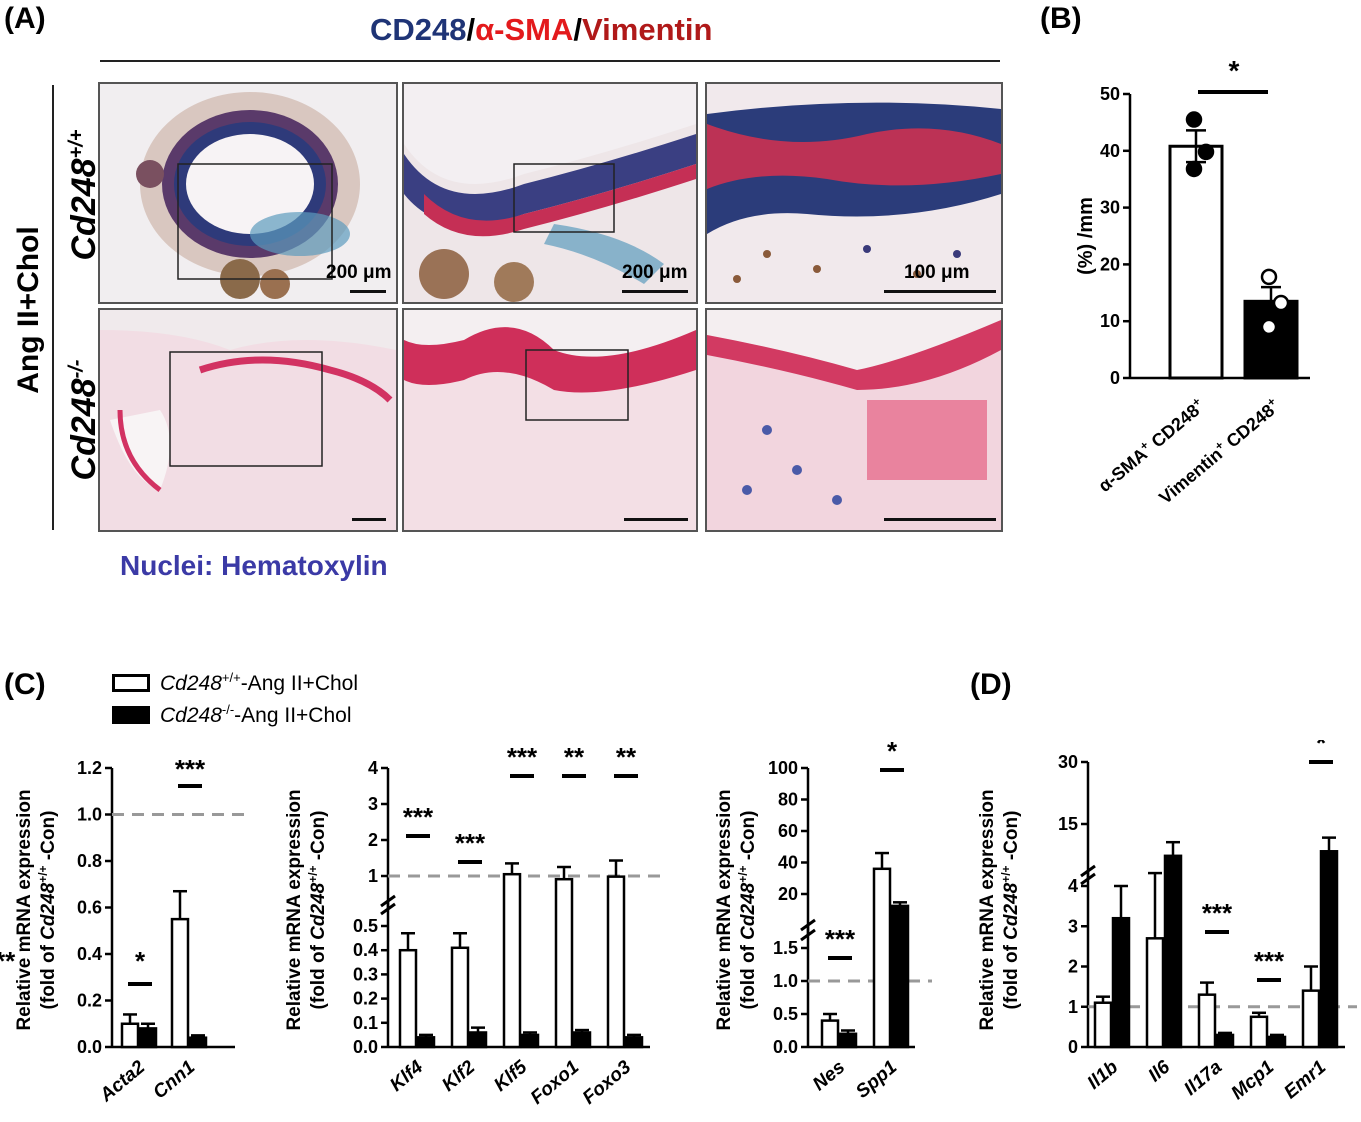  Describe the element at coordinates (550, 61) in the screenshot. I see `title-underline` at that location.